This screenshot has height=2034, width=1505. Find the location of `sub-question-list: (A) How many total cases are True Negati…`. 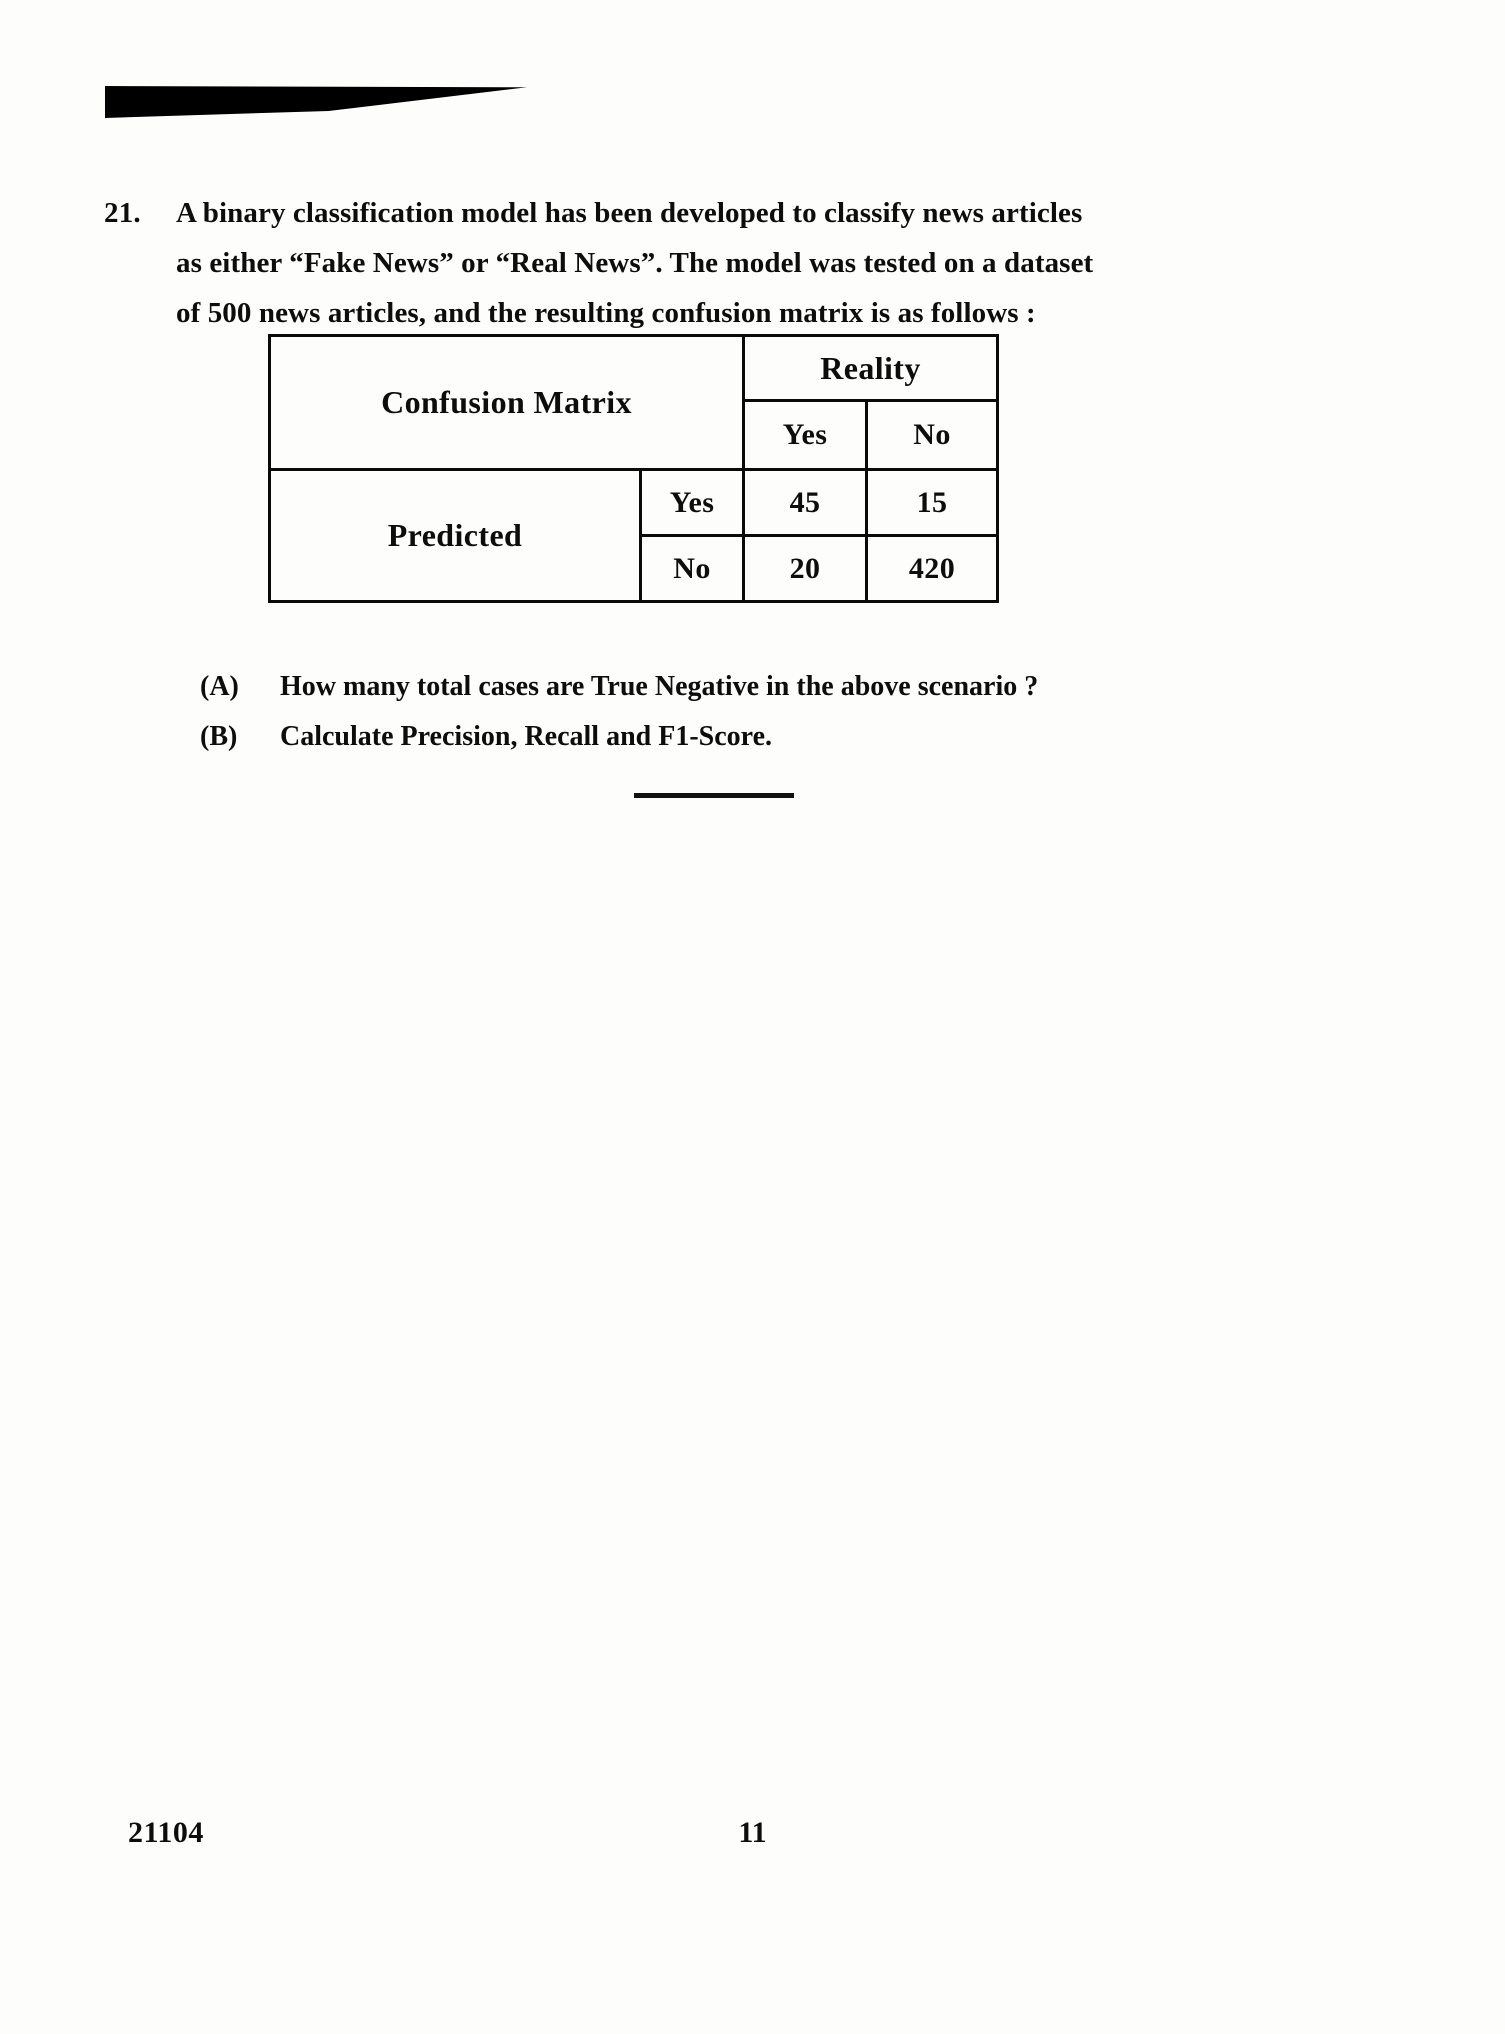

sub-question-list: (A) How many total cases are True Negati… is located at coordinates (750, 712).